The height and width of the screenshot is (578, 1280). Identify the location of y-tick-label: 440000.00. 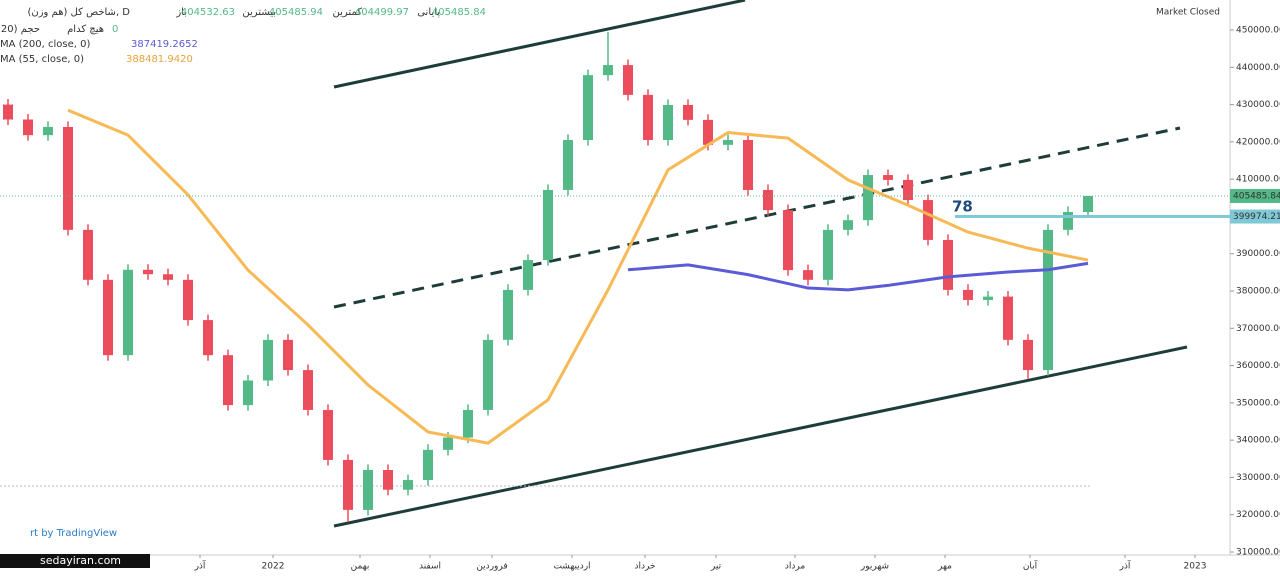
(1258, 68).